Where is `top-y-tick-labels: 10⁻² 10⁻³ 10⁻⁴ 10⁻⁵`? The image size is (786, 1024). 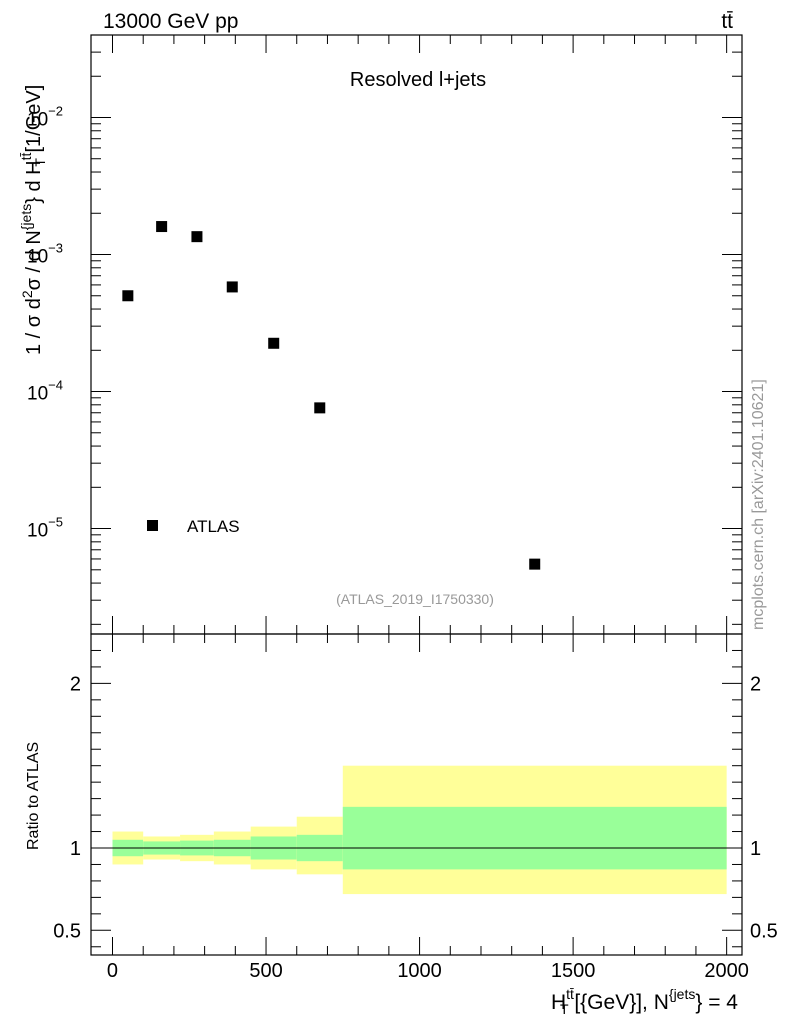 top-y-tick-labels: 10⁻² 10⁻³ 10⁻⁴ 10⁻⁵ is located at coordinates (45, 322).